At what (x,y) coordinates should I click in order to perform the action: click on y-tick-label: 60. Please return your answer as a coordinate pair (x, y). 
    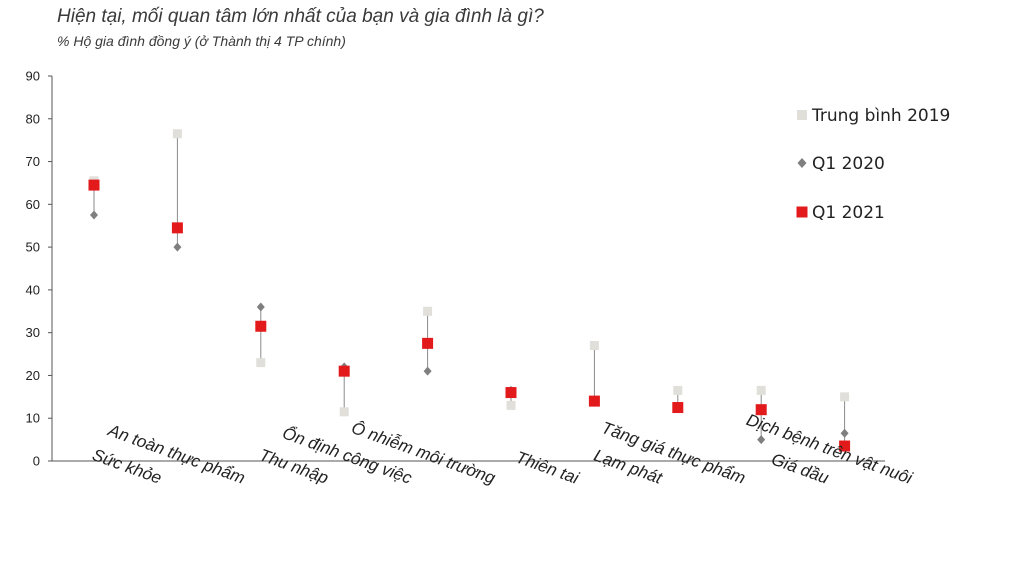
    Looking at the image, I should click on (33, 204).